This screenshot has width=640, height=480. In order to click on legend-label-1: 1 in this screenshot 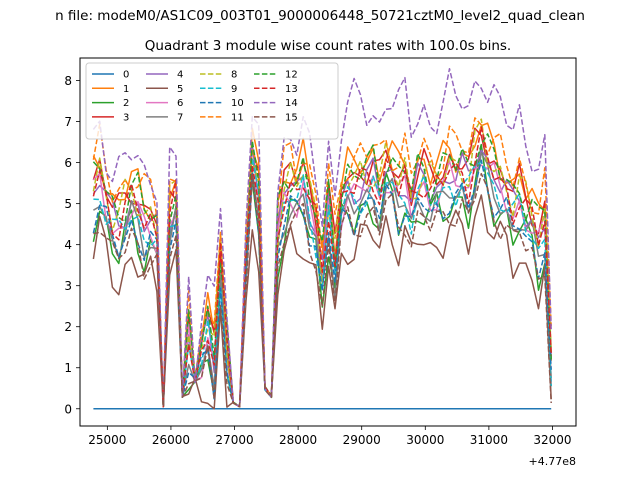, I will do `click(126, 89)`.